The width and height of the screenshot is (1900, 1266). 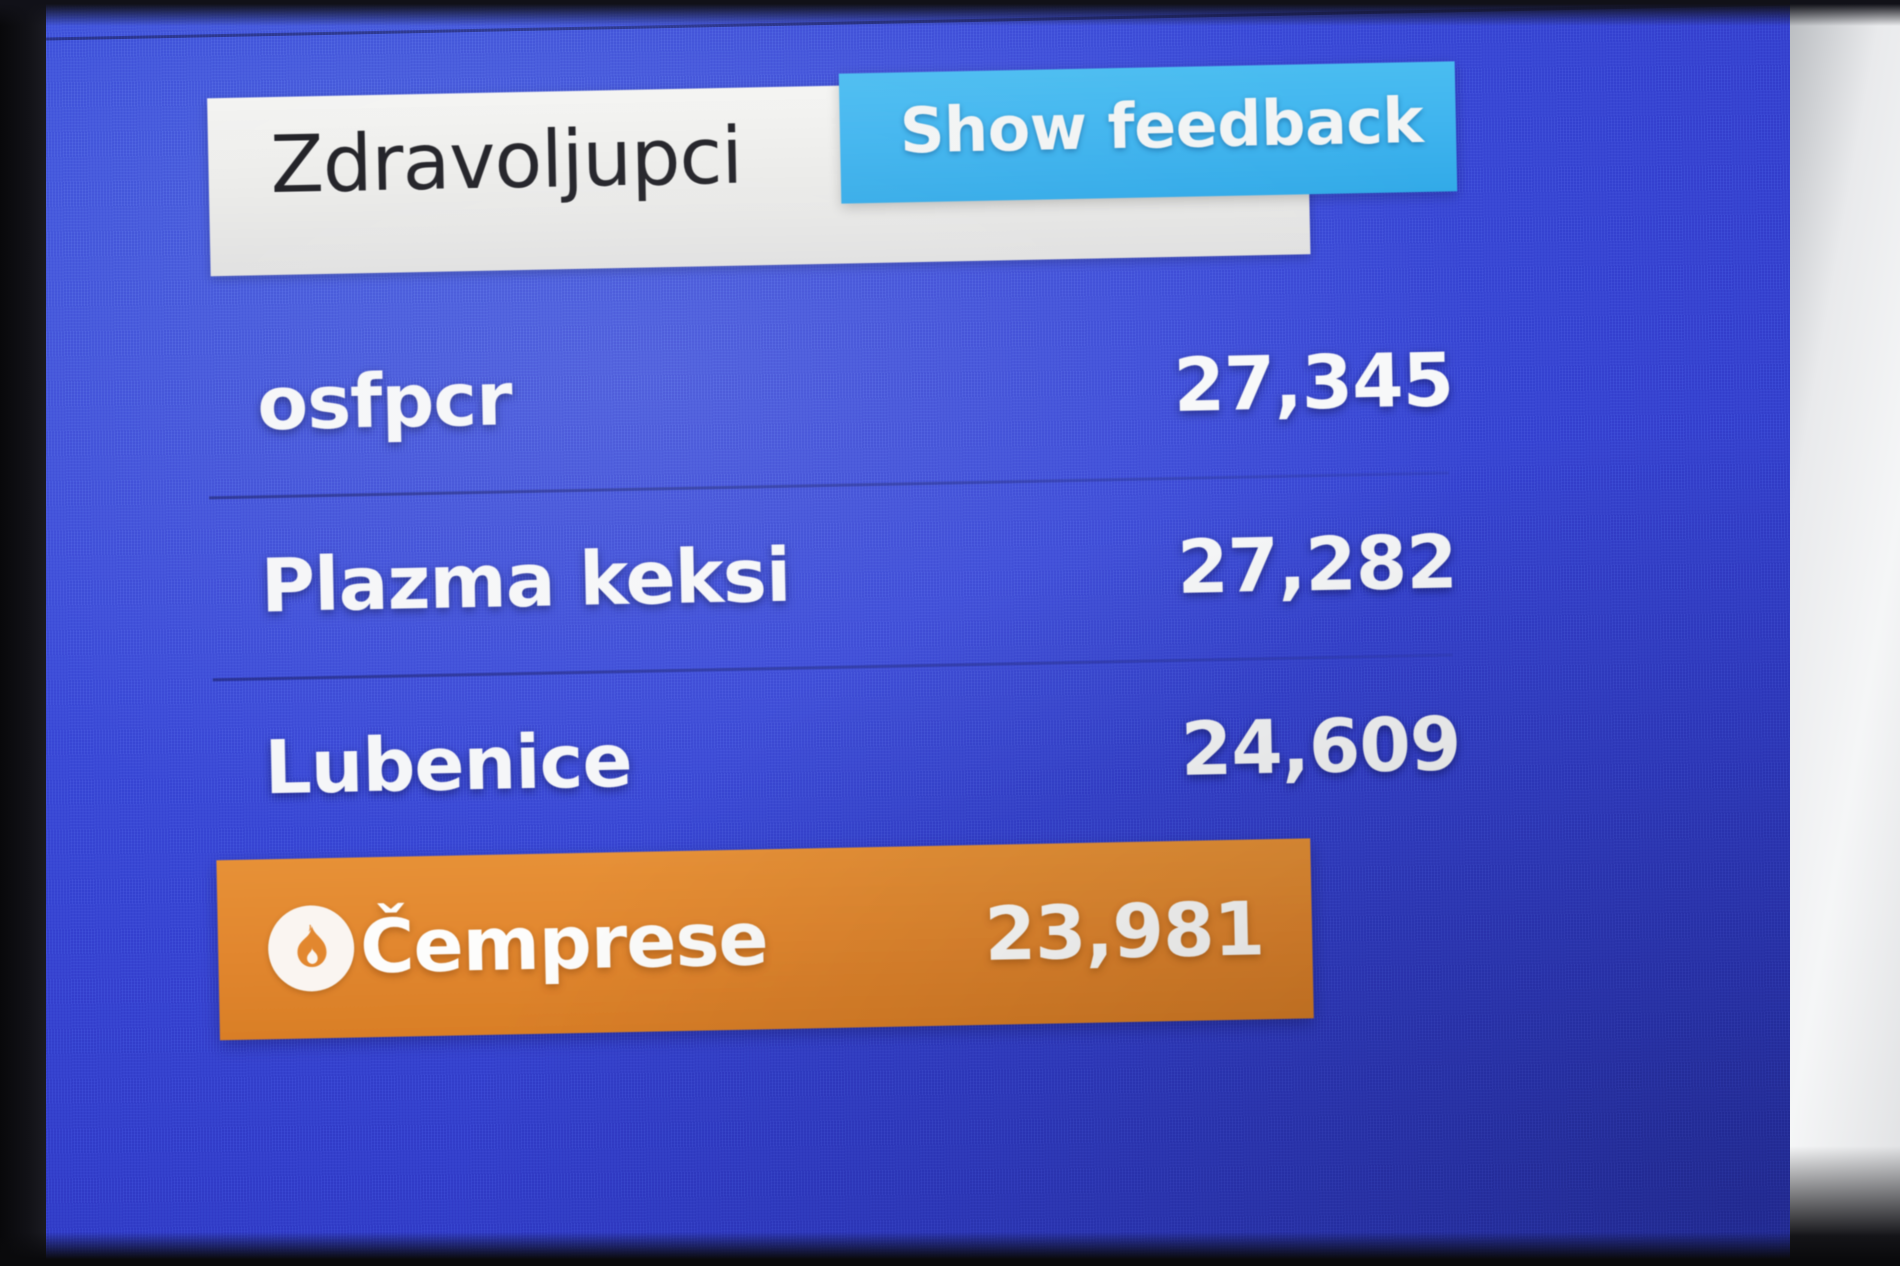 I want to click on player-name: Čemprese, so click(x=564, y=943).